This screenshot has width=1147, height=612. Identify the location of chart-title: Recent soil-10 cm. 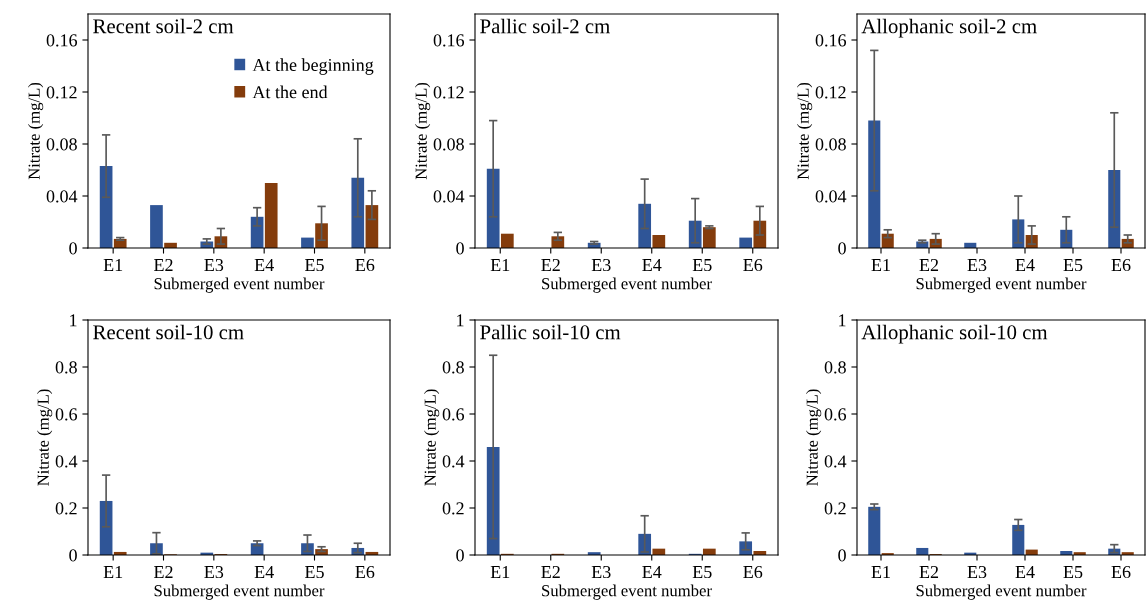
(168, 332).